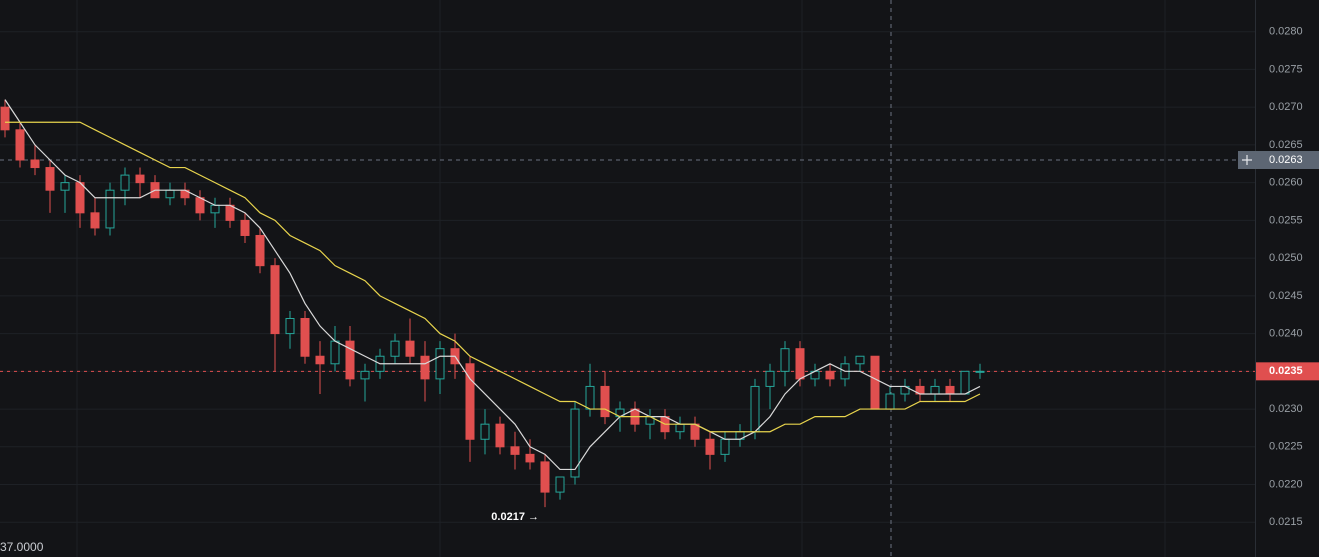  What do you see at coordinates (1286, 334) in the screenshot?
I see `y-tick-label: 0.0240` at bounding box center [1286, 334].